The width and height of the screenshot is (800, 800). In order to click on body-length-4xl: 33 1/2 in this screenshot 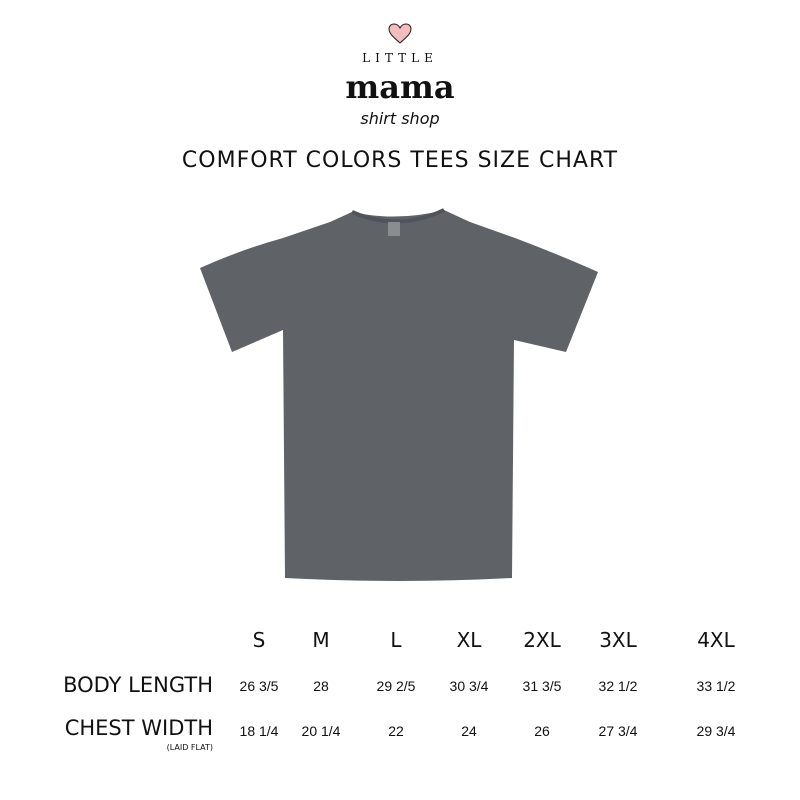, I will do `click(716, 686)`.